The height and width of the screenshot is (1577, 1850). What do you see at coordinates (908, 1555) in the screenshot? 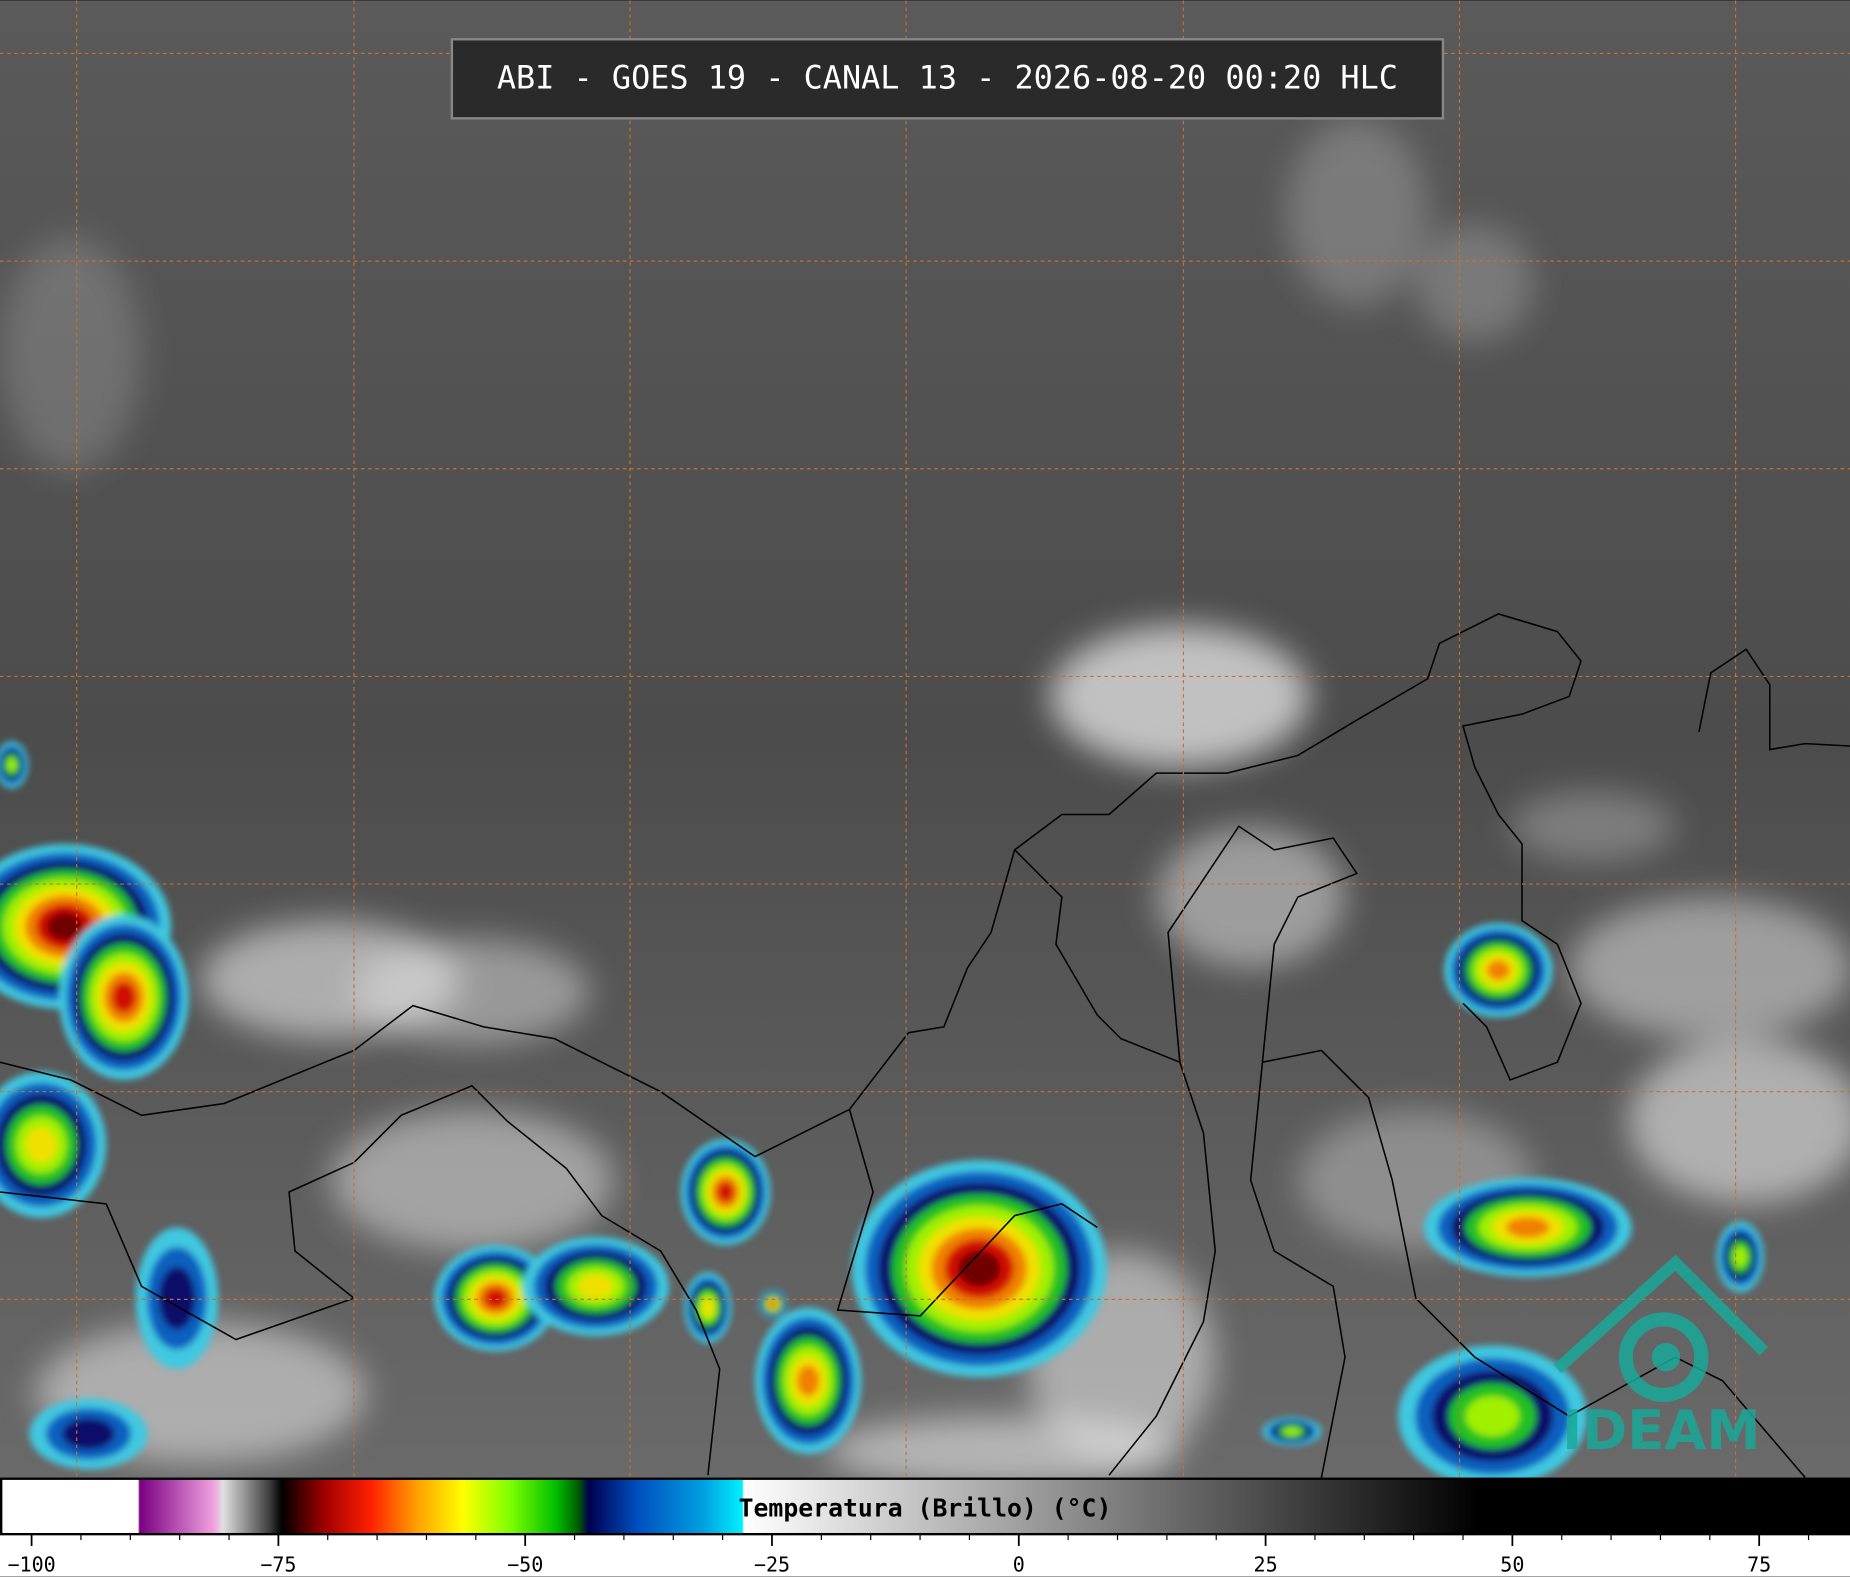
I see `colorbar-axis: −100 −75 −50 −25 0 25 50 75` at bounding box center [908, 1555].